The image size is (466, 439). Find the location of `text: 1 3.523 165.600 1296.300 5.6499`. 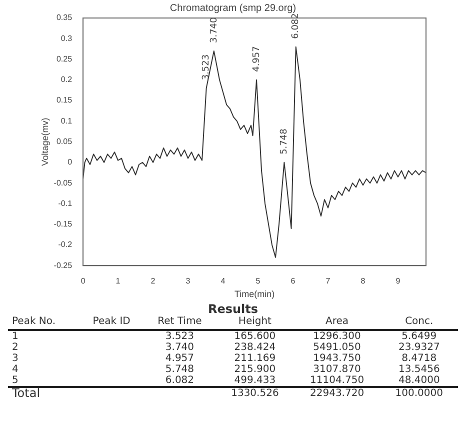

text: 1 3.523 165.600 1296.300 5.6499 is located at coordinates (224, 336).